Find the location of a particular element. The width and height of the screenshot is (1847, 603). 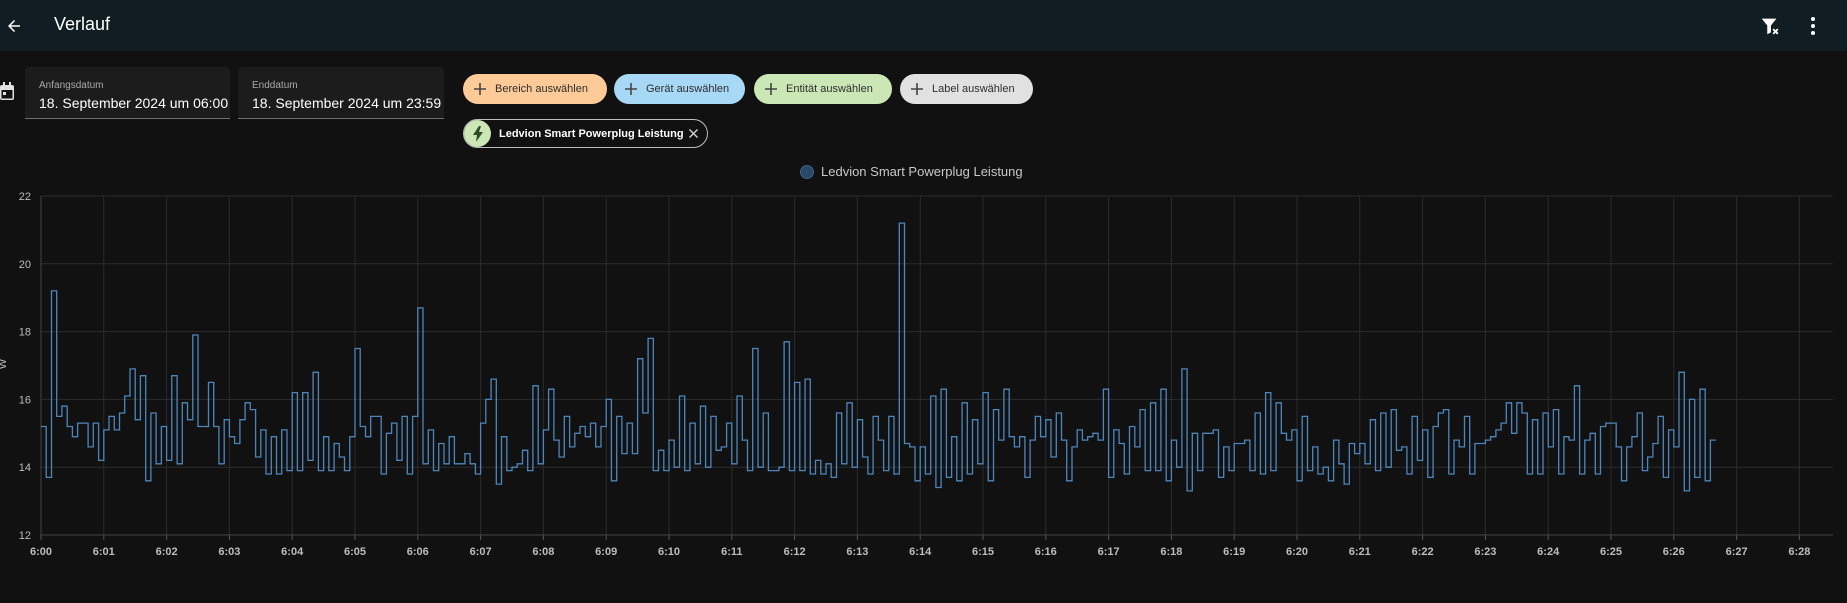

x-tick-label: 6:01 is located at coordinates (104, 552).